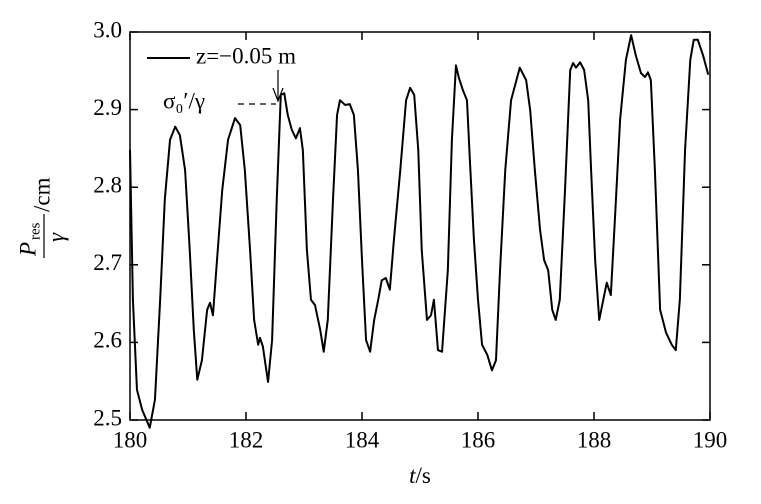 This screenshot has height=504, width=761. Describe the element at coordinates (412, 475) in the screenshot. I see `x-label-symbol: t` at that location.